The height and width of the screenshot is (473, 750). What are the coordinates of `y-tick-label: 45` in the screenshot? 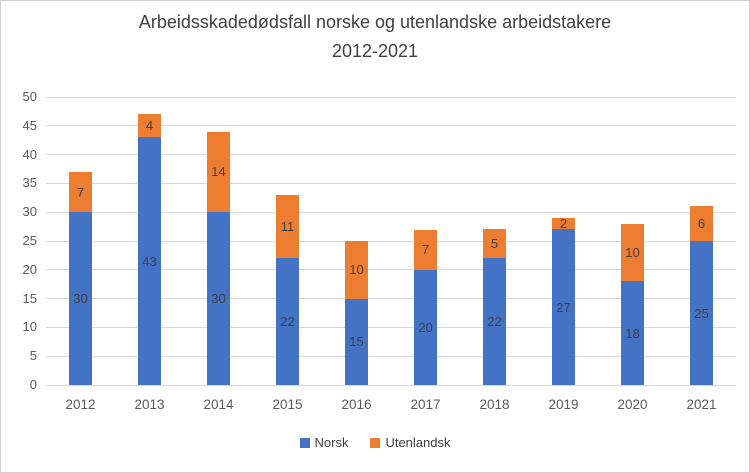 It's located at (29, 125).